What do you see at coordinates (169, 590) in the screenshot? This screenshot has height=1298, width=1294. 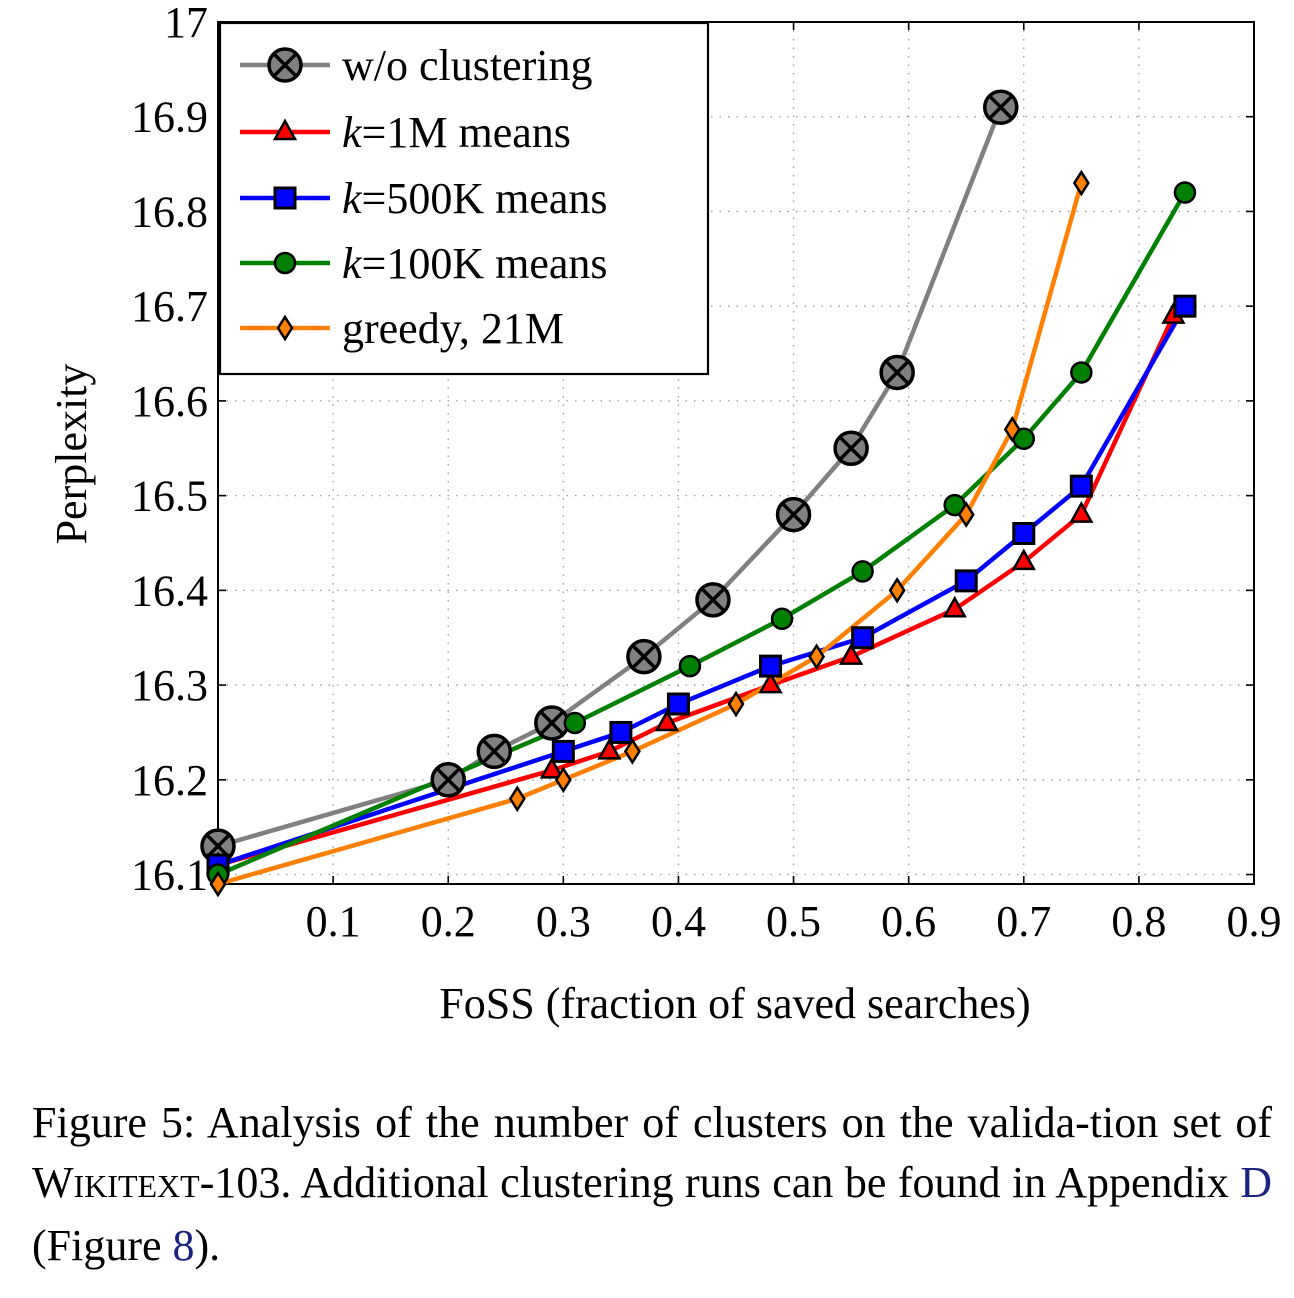 I see `y-tick-label: 16.4` at bounding box center [169, 590].